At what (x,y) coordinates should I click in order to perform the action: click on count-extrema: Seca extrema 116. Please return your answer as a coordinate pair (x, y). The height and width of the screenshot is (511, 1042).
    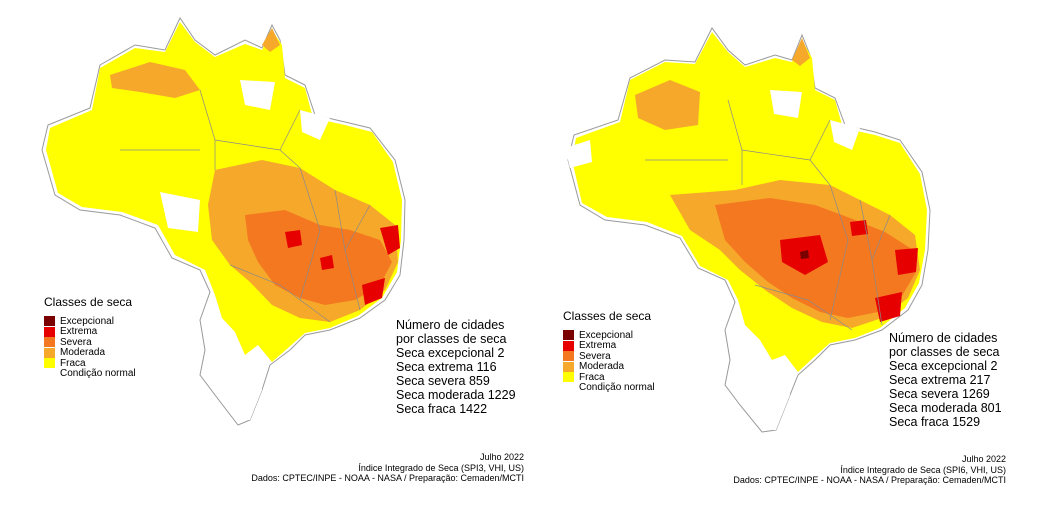
    Looking at the image, I should click on (446, 367).